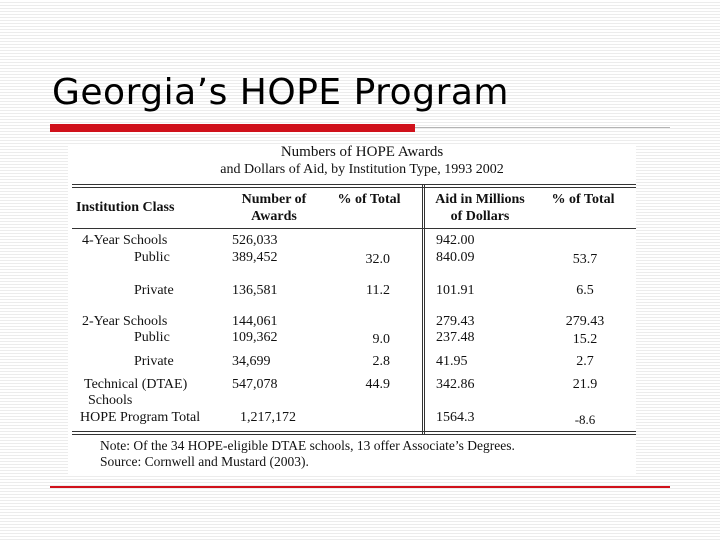  What do you see at coordinates (369, 199) in the screenshot?
I see `header-pct-total: % of Total` at bounding box center [369, 199].